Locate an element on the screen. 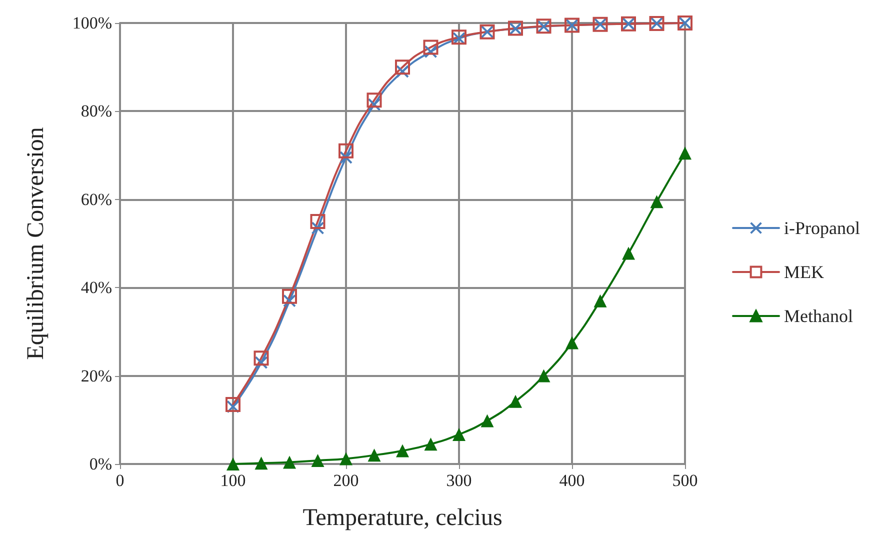 This screenshot has width=875, height=544. y-tick-label: 60% is located at coordinates (96, 199).